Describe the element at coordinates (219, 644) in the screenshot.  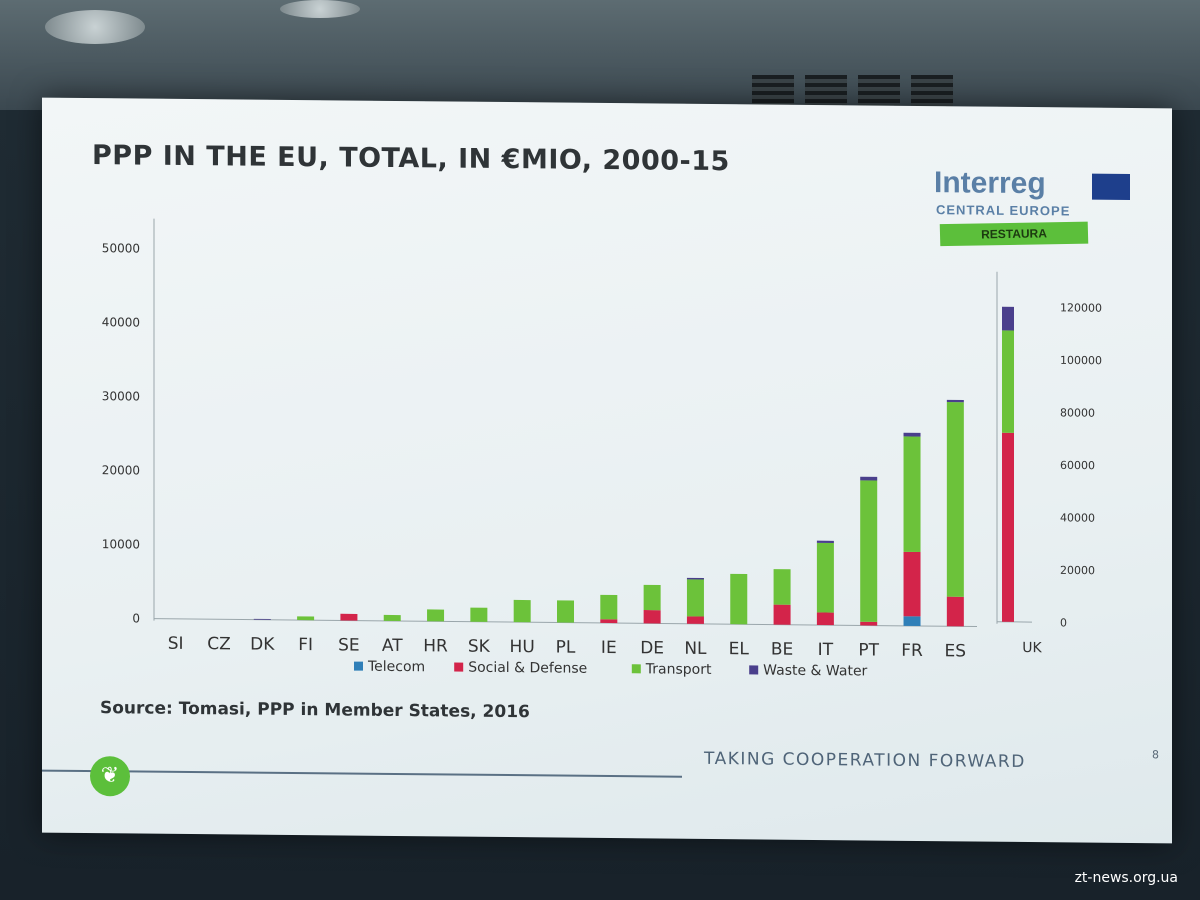
I see `x-tick-label: CZ` at that location.